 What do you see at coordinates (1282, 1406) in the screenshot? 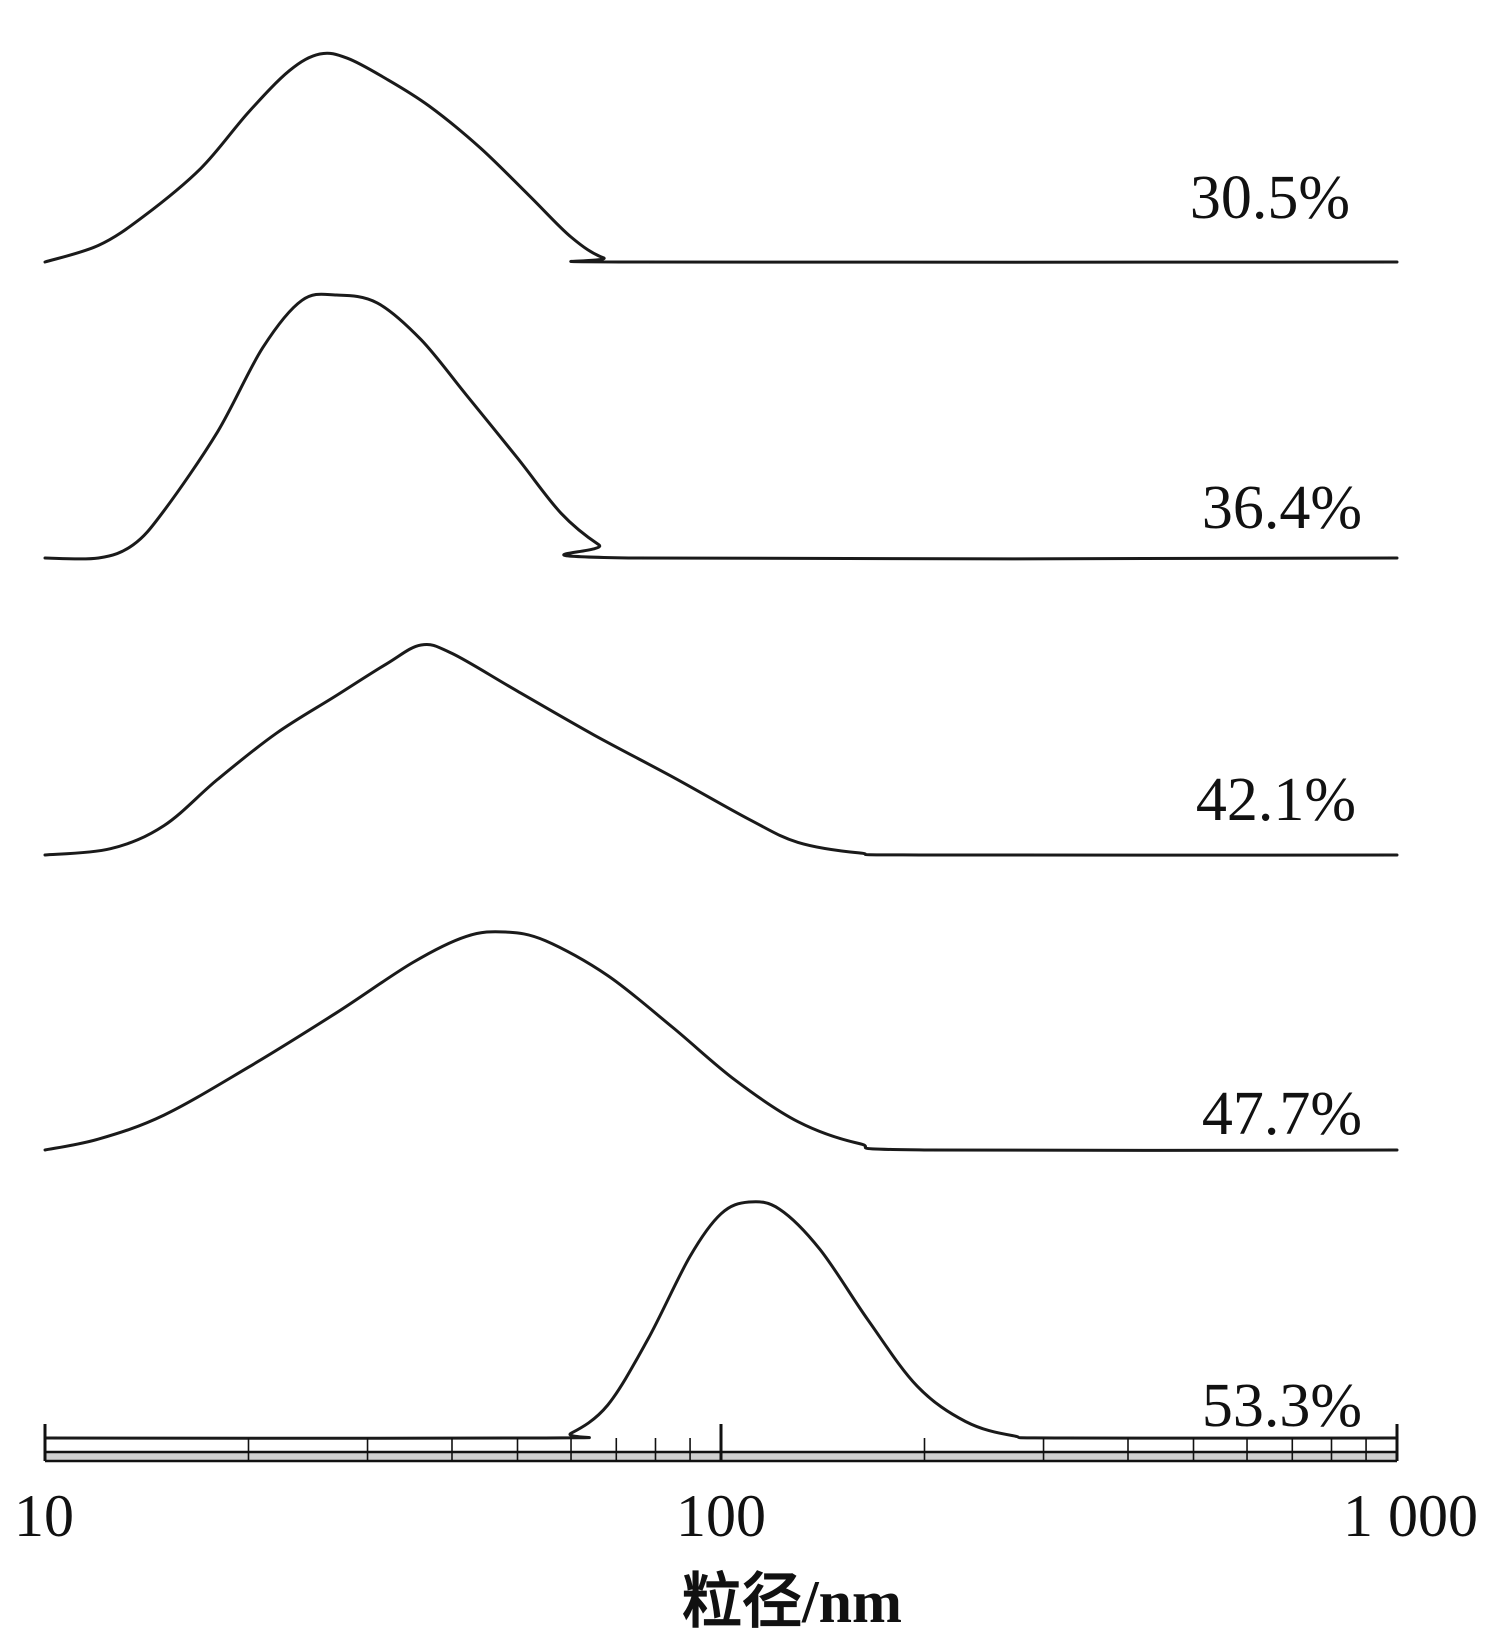
I see `series-label-5: 53.3%` at bounding box center [1282, 1406].